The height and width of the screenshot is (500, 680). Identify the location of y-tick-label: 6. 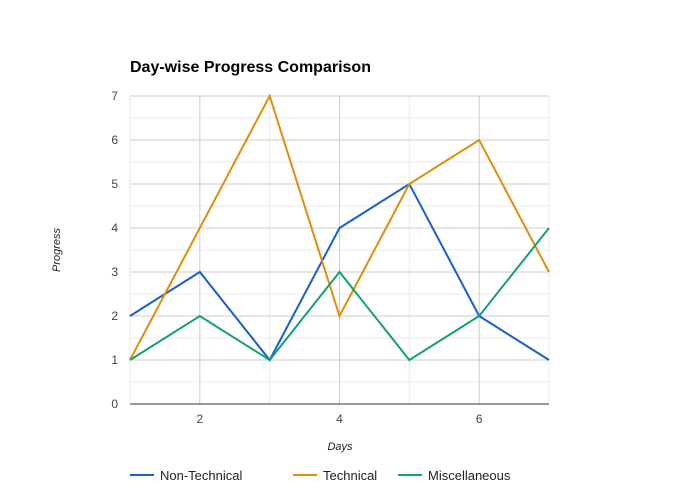
(114, 140).